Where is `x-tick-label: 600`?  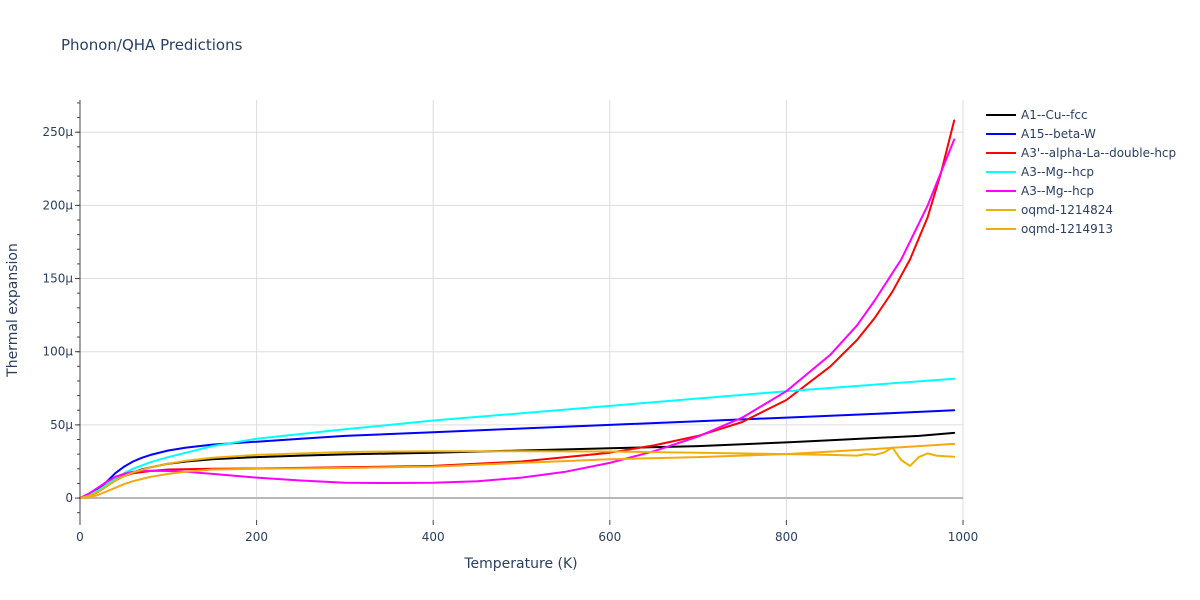
x-tick-label: 600 is located at coordinates (609, 537).